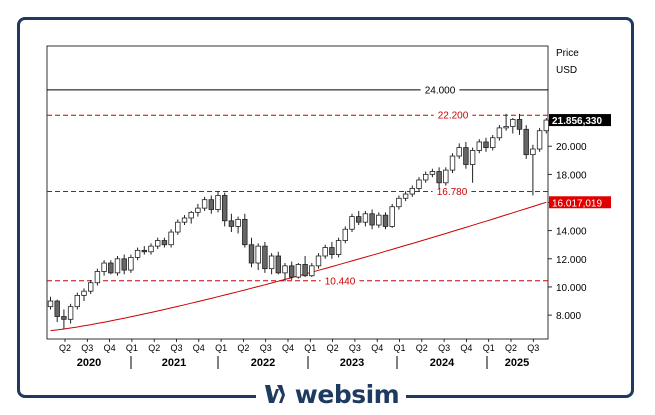 The height and width of the screenshot is (415, 655). What do you see at coordinates (176, 348) in the screenshot?
I see `x-tick-label: Q3` at bounding box center [176, 348].